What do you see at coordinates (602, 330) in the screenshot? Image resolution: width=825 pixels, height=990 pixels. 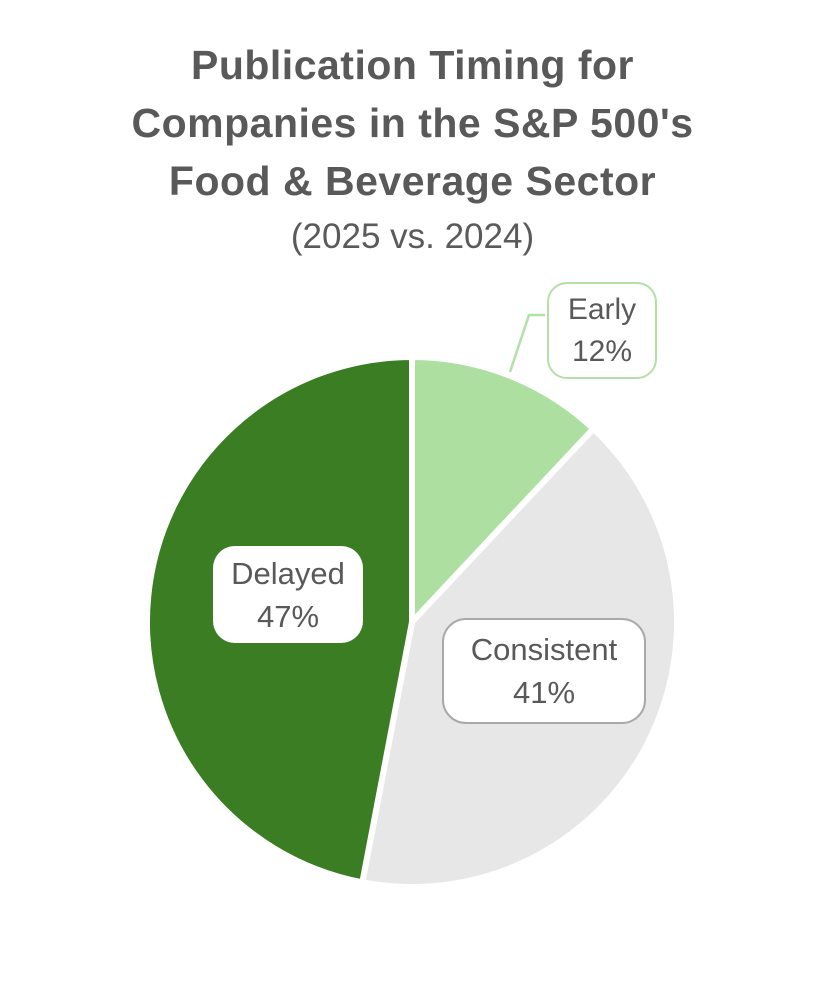 I see `callout-early: Early 12%` at bounding box center [602, 330].